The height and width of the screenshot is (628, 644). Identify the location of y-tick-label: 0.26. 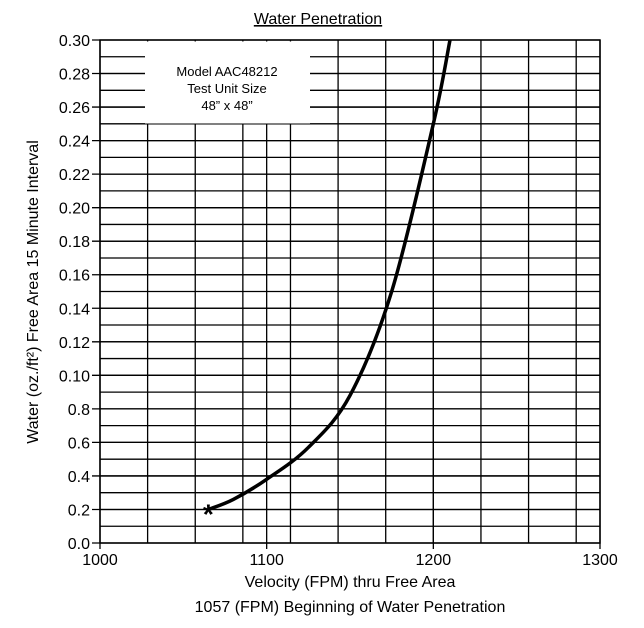
(74, 108).